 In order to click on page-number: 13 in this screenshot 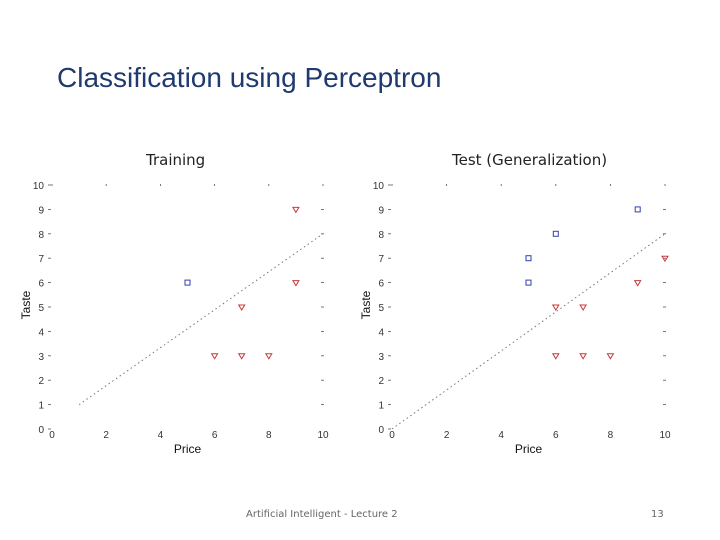, I will do `click(657, 514)`.